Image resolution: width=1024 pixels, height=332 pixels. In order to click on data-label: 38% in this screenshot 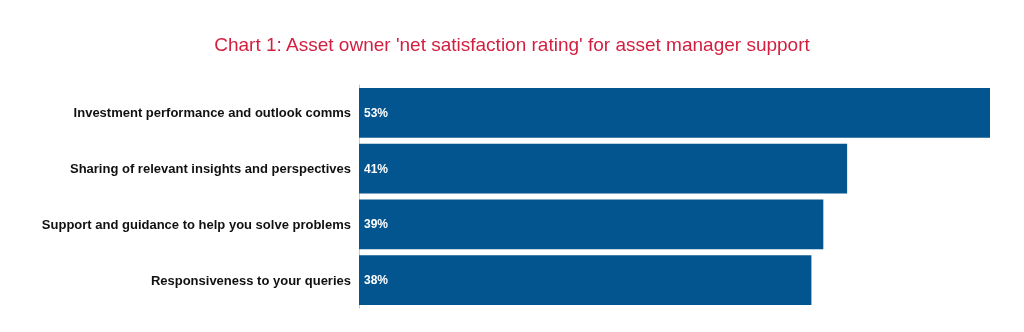, I will do `click(376, 280)`.